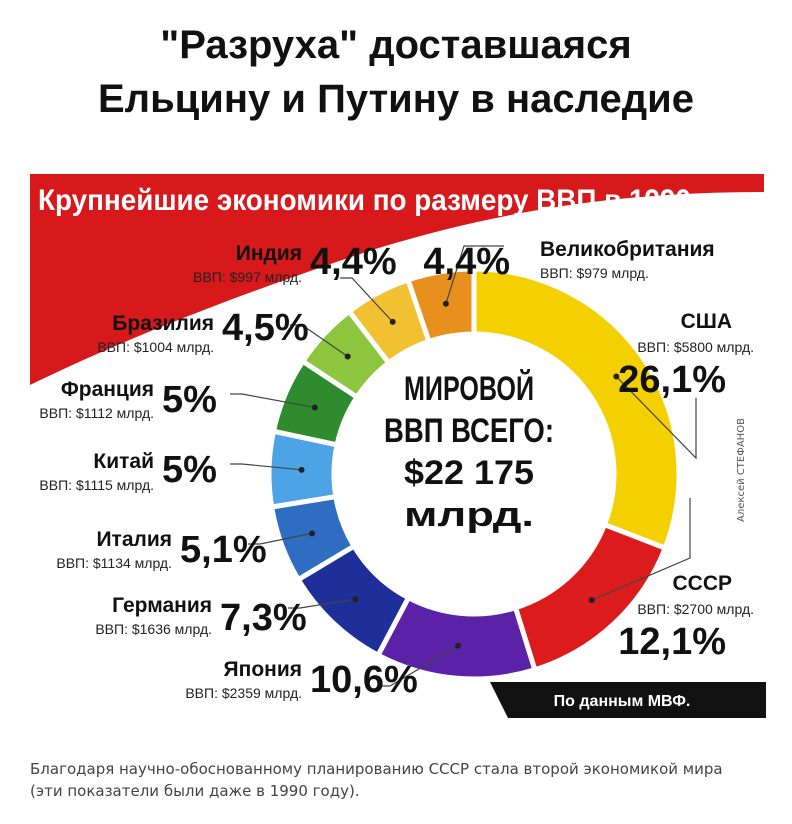 Image resolution: width=792 pixels, height=824 pixels. I want to click on slice-percent: 10,6%, so click(364, 680).